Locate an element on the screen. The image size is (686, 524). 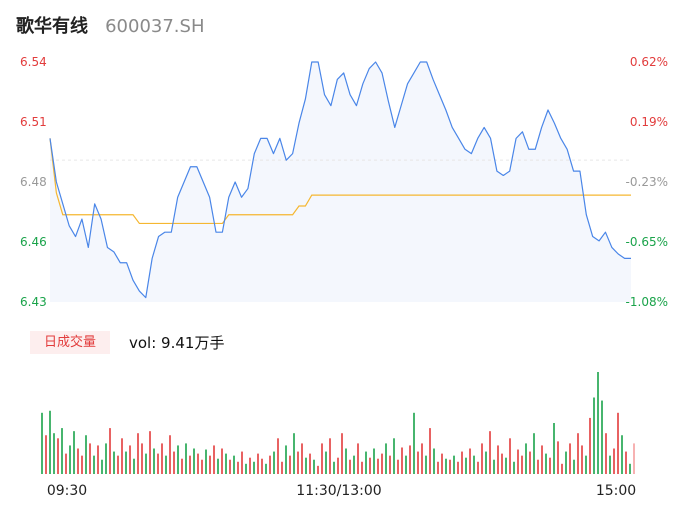
average-line is located at coordinates (340, 181).